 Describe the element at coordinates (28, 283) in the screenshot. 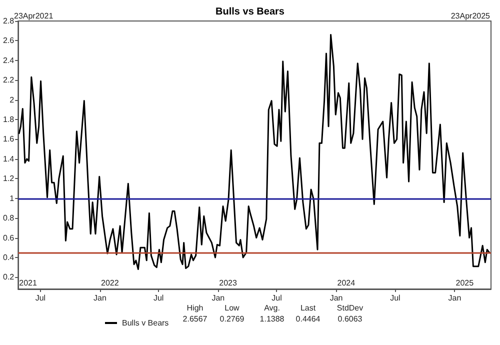

I see `annotation: 2021` at that location.